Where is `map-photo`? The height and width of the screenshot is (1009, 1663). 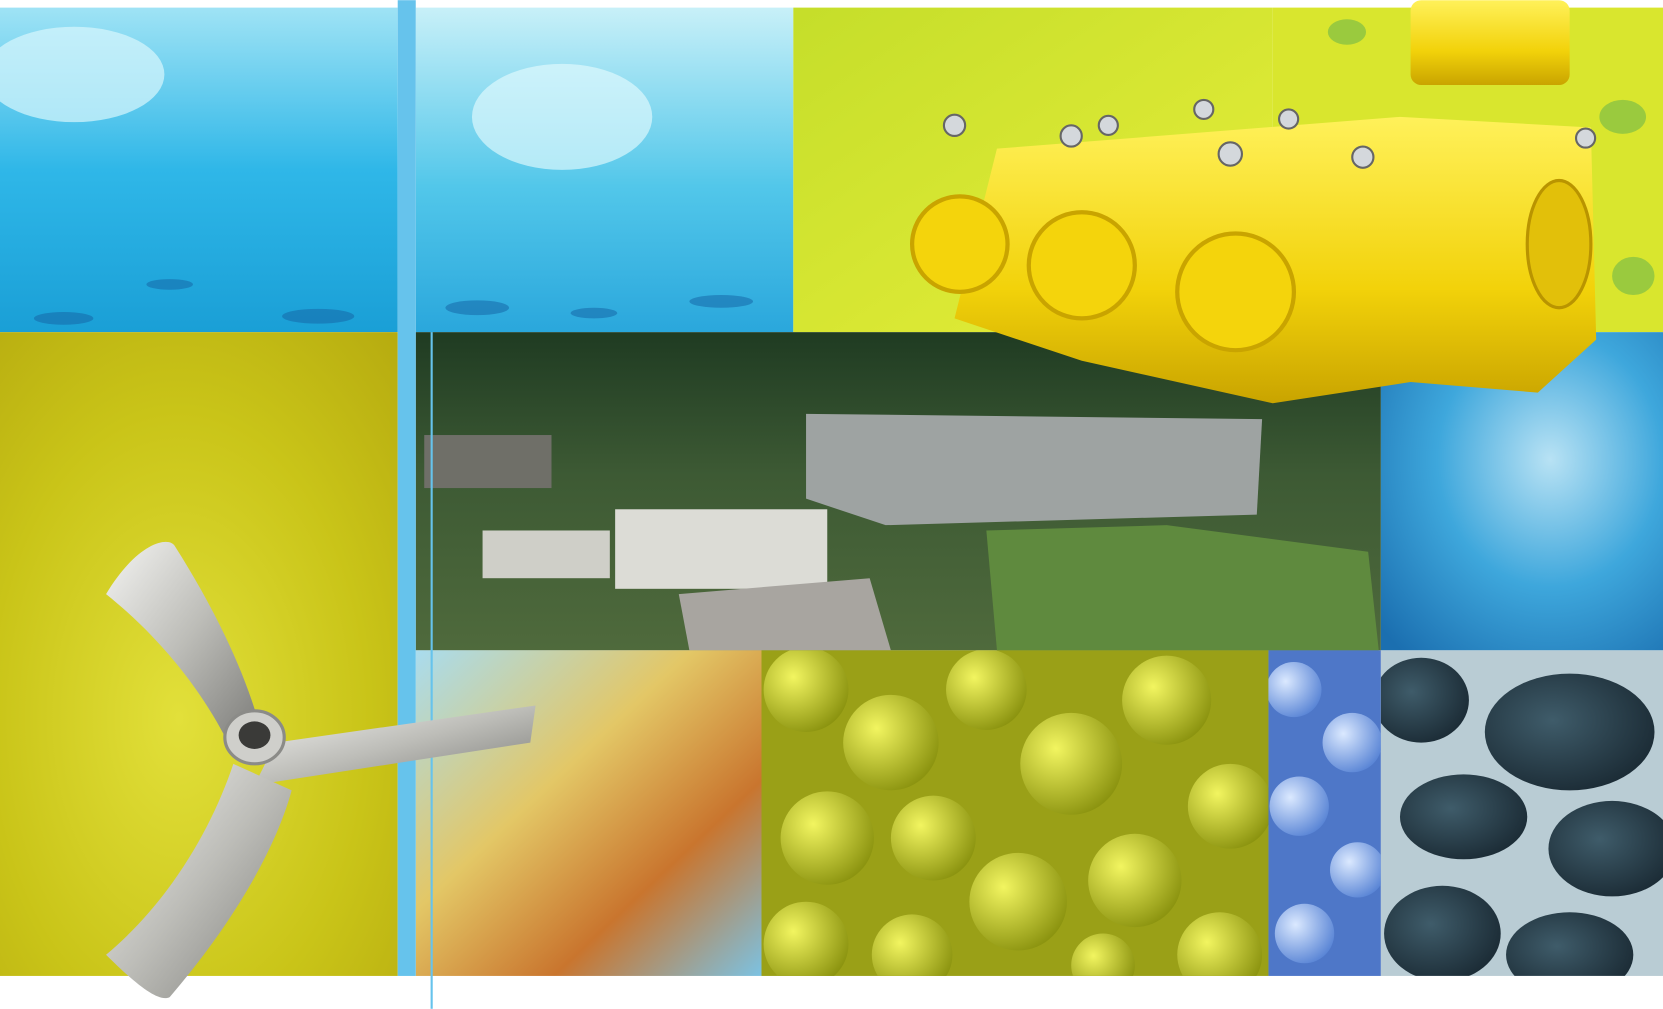 map-photo is located at coordinates (588, 813).